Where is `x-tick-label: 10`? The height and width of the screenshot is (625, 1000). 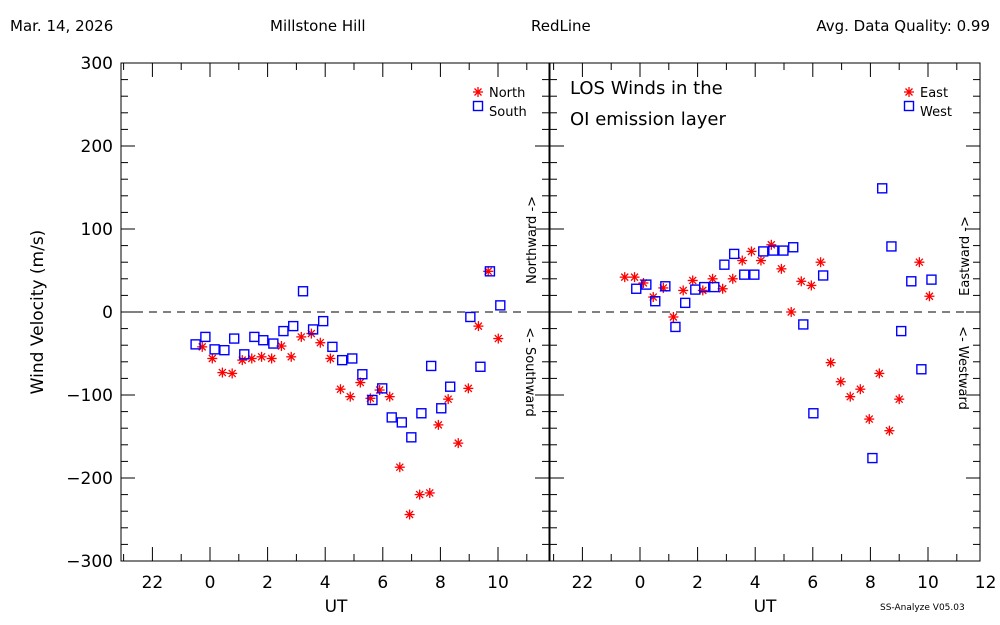 x-tick-label: 10 is located at coordinates (928, 583).